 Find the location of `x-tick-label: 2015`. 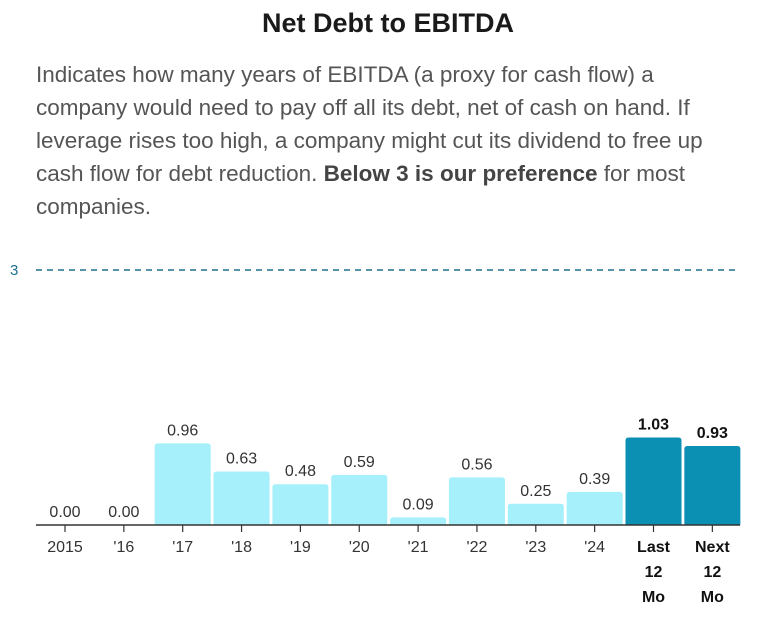

x-tick-label: 2015 is located at coordinates (65, 547).